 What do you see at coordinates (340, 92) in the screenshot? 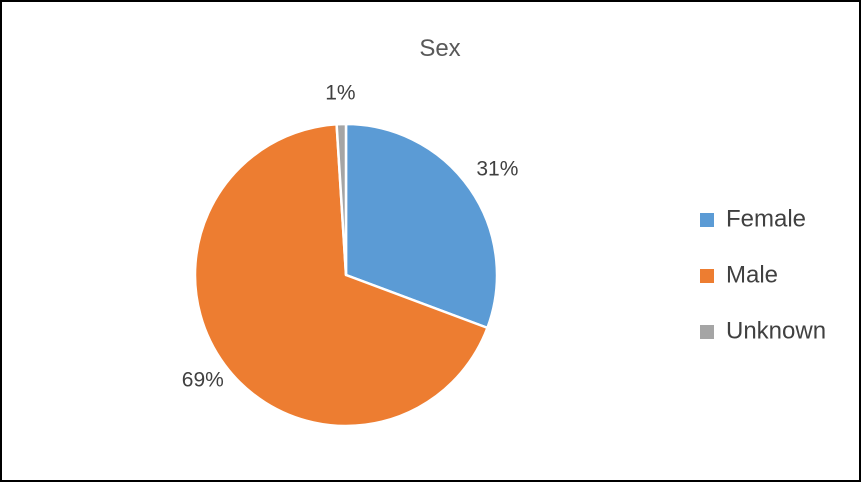
I see `data-label-unknown: 1%` at bounding box center [340, 92].